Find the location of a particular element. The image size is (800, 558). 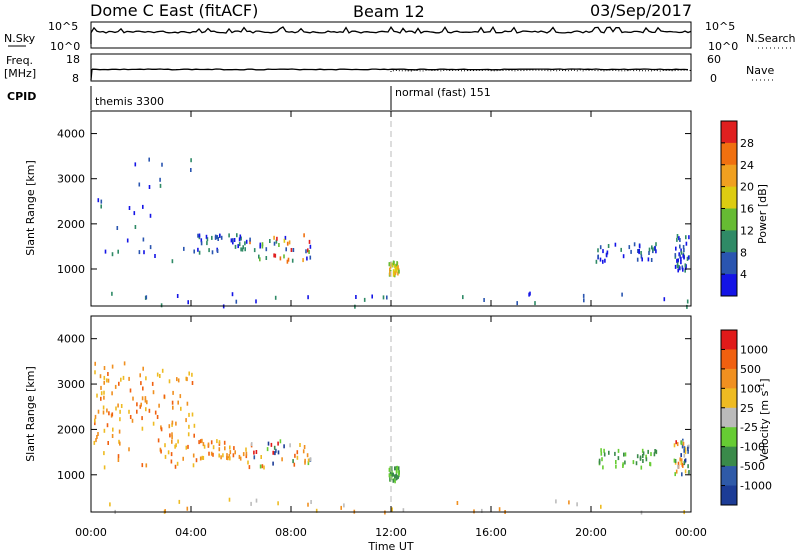

power-ylabel: Slant Range [km] is located at coordinates (30, 208).